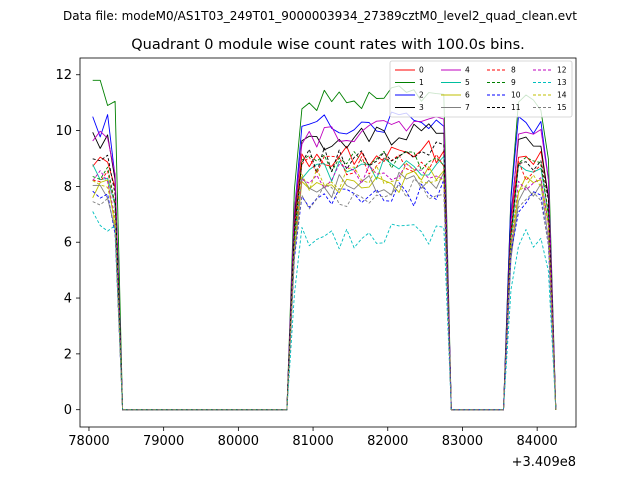 The width and height of the screenshot is (640, 480). Describe the element at coordinates (68, 410) in the screenshot. I see `y-tick-label: 0` at that location.